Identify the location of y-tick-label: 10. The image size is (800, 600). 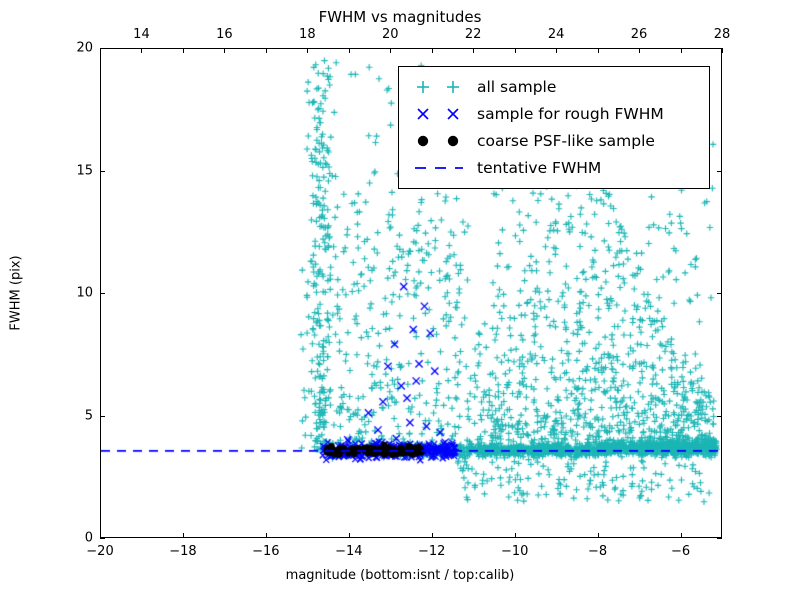
(84, 293).